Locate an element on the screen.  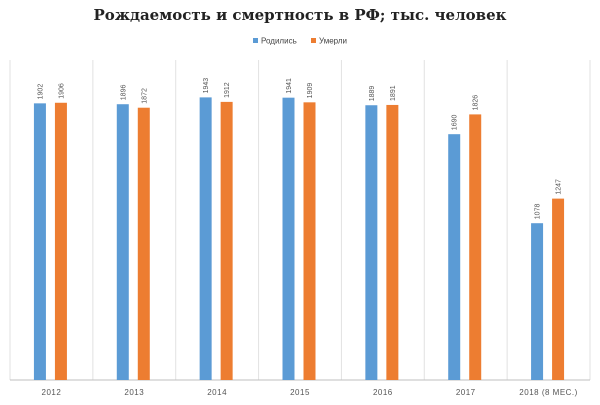
data-label: 1943 is located at coordinates (206, 86).